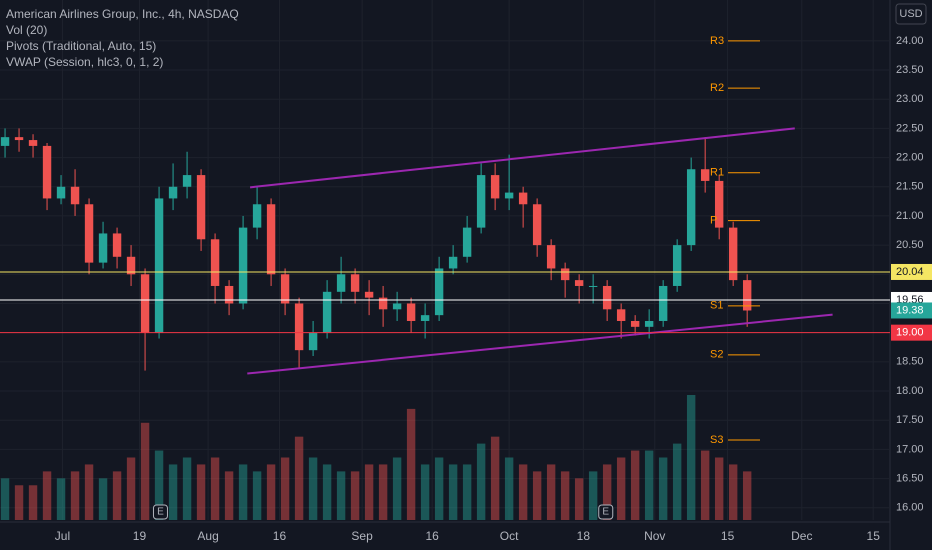 The height and width of the screenshot is (550, 932). I want to click on x-tick-label: 15, so click(728, 536).